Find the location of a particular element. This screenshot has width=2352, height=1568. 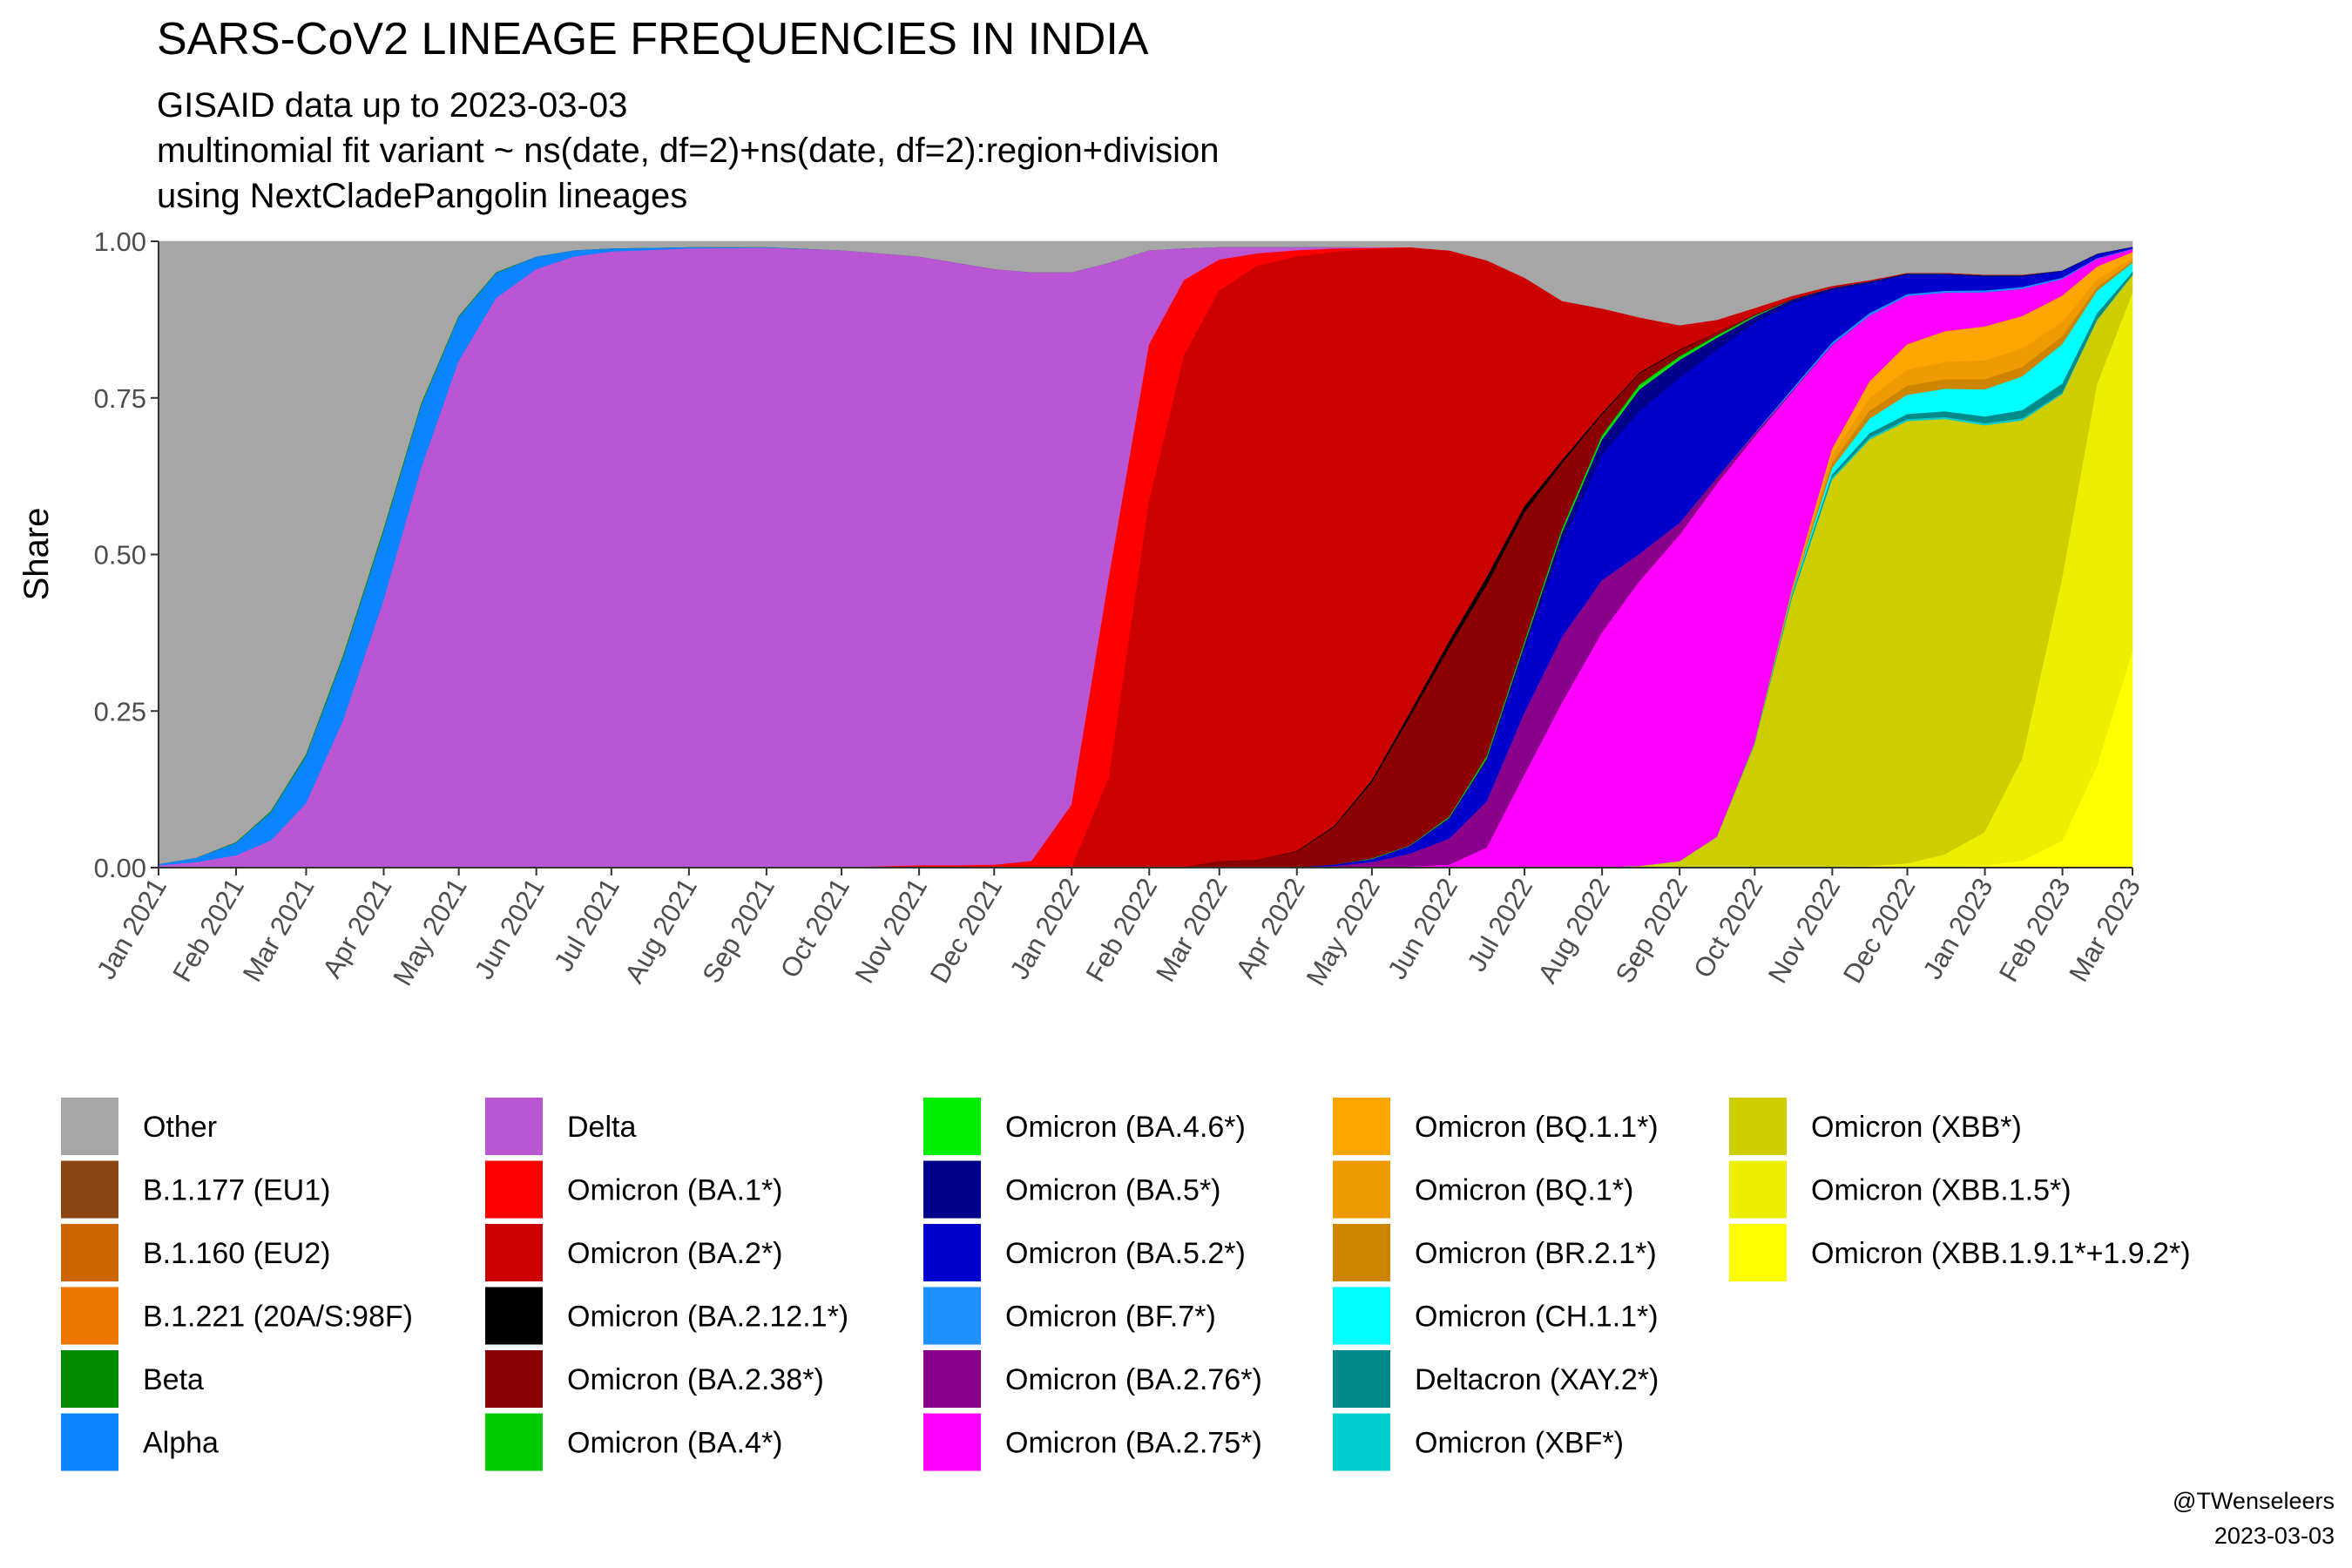

legend-item-omicron-ba-5: Omicron (BA.5*) is located at coordinates (1072, 1189).